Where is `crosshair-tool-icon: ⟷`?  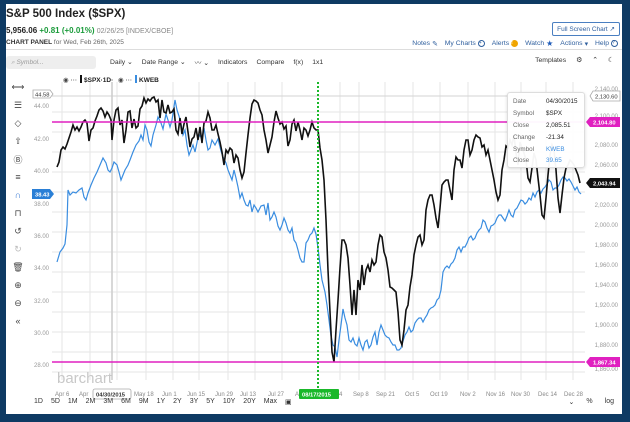 crosshair-tool-icon: ⟷ is located at coordinates (18, 86).